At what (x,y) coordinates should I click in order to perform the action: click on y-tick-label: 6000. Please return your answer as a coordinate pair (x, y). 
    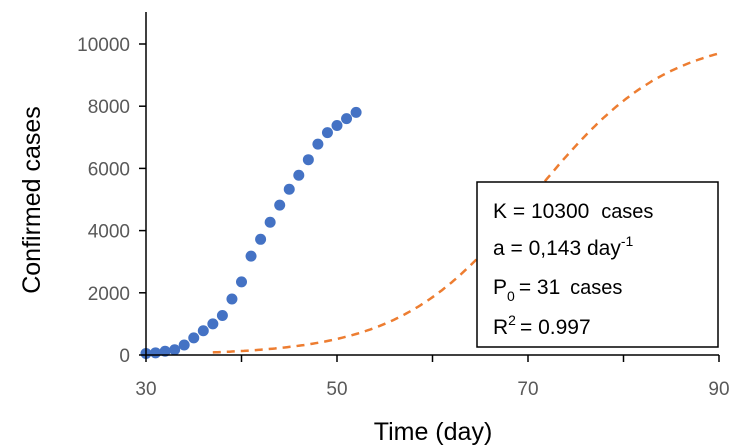
    Looking at the image, I should click on (109, 169).